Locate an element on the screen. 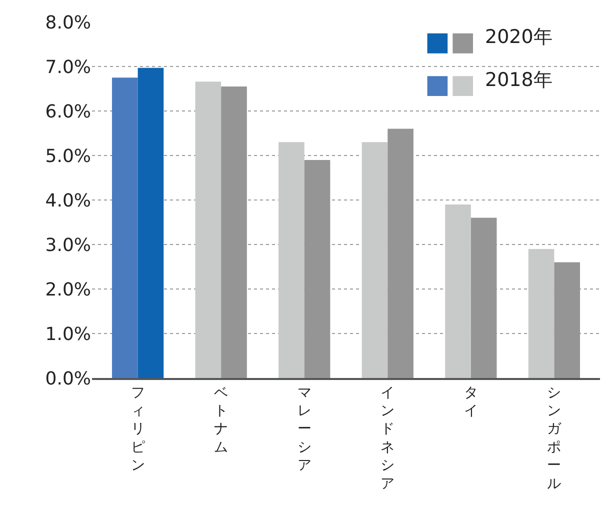 The height and width of the screenshot is (518, 606). y-tick-label: 3.0% is located at coordinates (68, 245).